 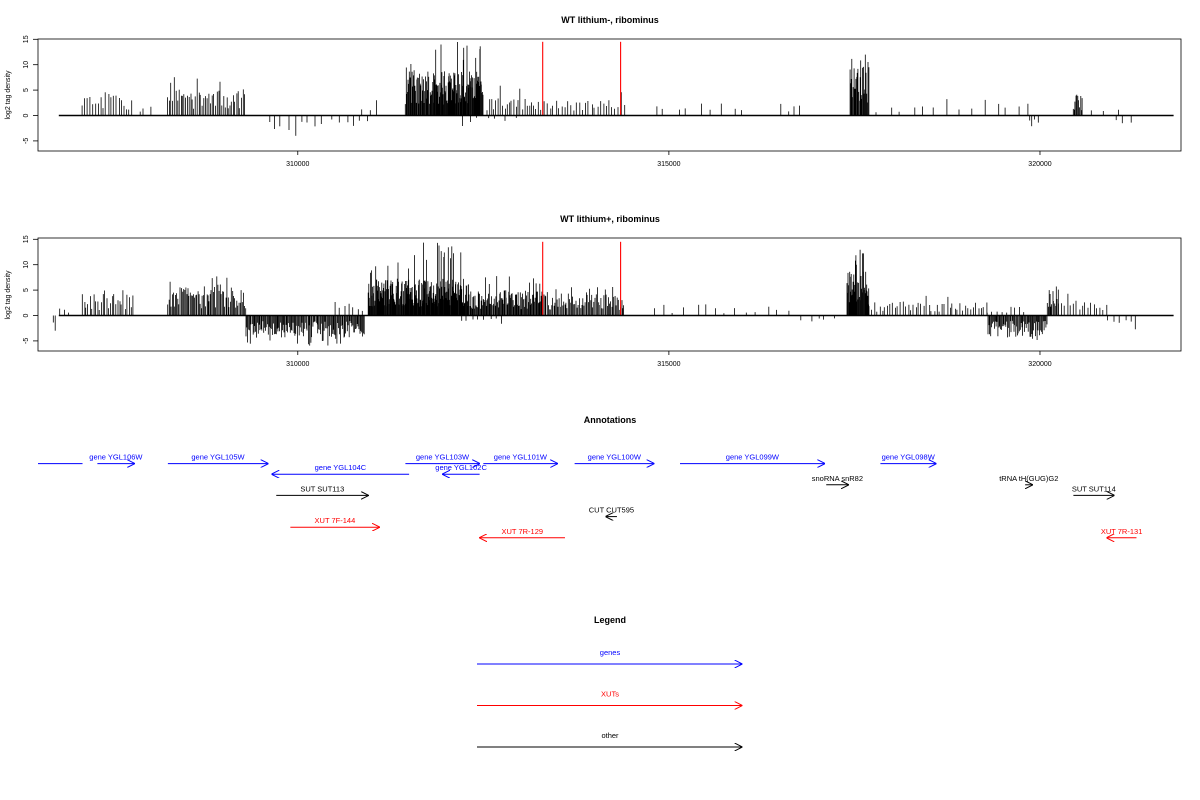 What do you see at coordinates (1094, 488) in the screenshot?
I see `feature-label: SUT SUT114` at bounding box center [1094, 488].